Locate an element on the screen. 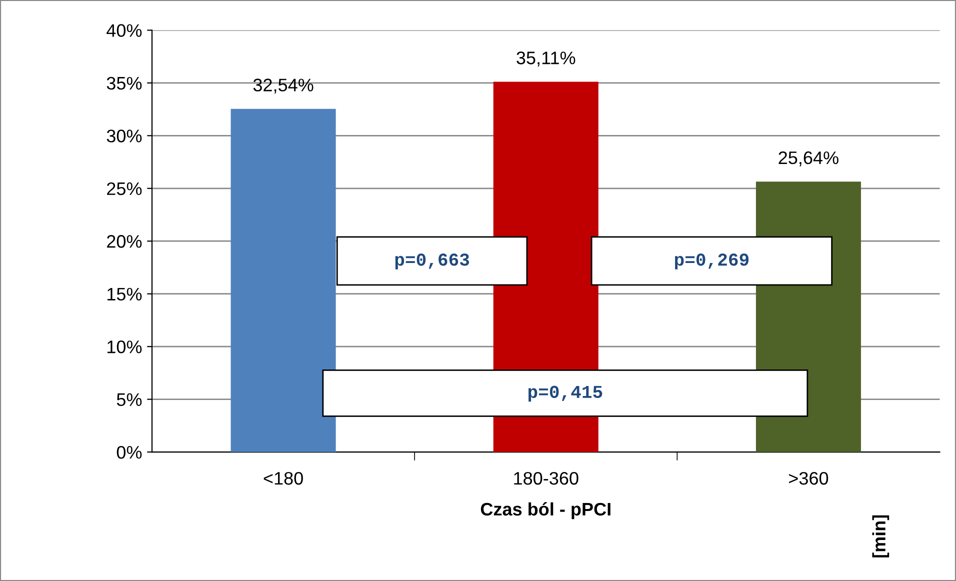 This screenshot has height=581, width=956. x-tick-label: 180-360 is located at coordinates (546, 478).